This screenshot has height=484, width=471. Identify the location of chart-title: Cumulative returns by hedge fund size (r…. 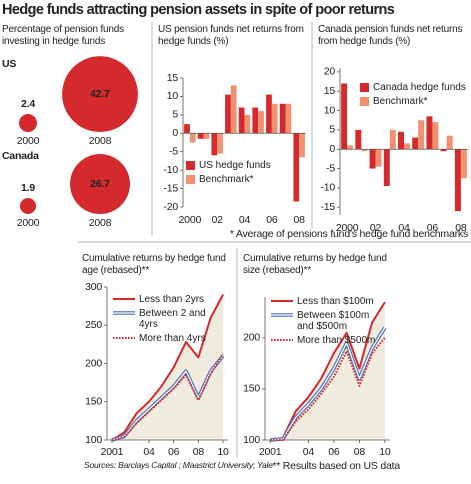
(315, 264).